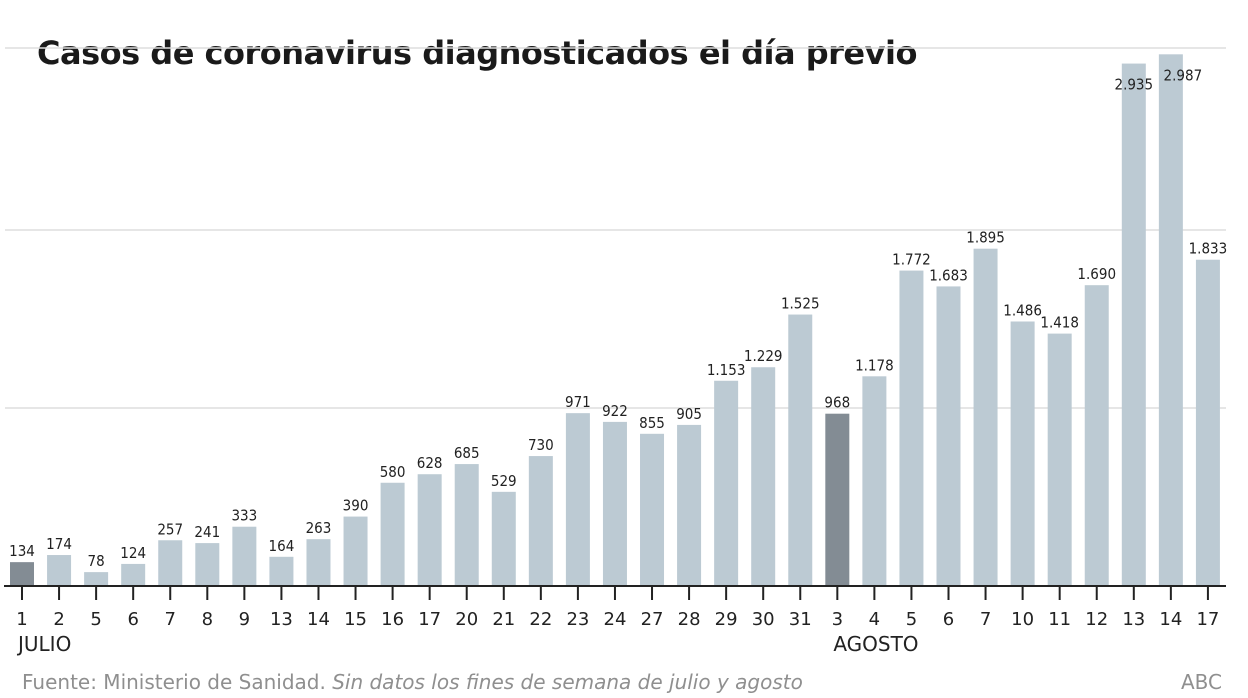 Image resolution: width=1248 pixels, height=698 pixels. I want to click on tick-label: 9, so click(244, 619).